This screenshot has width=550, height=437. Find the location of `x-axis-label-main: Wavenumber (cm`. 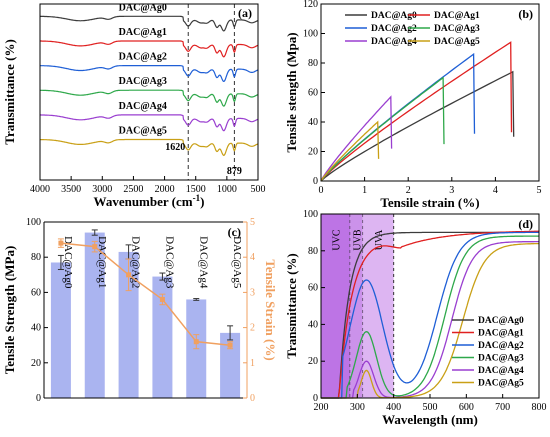

x-axis-label-main: Wavenumber (cm is located at coordinates (143, 201).